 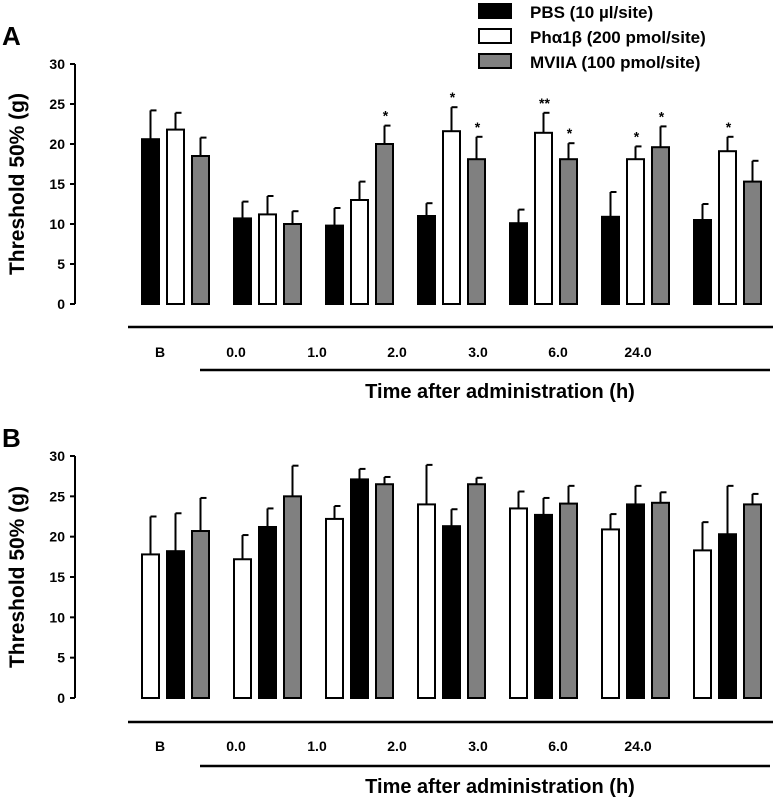 What do you see at coordinates (591, 12) in the screenshot?
I see `legend-label: PBS (10 µl/site)` at bounding box center [591, 12].